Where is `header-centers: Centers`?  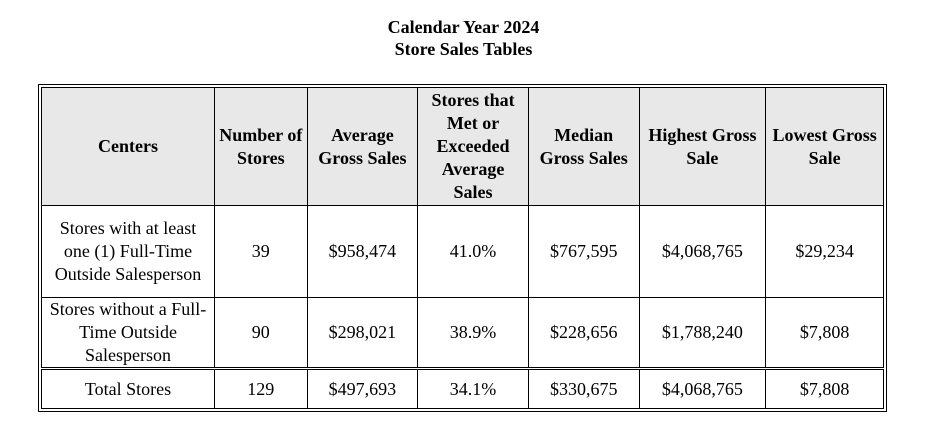 header-centers: Centers is located at coordinates (128, 146).